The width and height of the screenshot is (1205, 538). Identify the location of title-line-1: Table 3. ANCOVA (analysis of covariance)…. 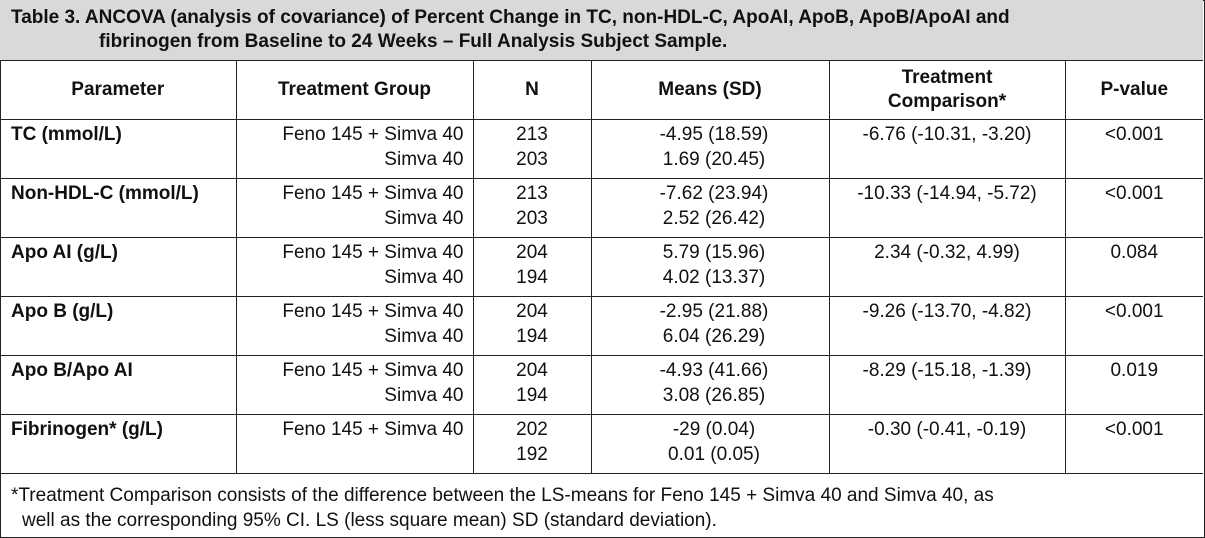
(510, 17).